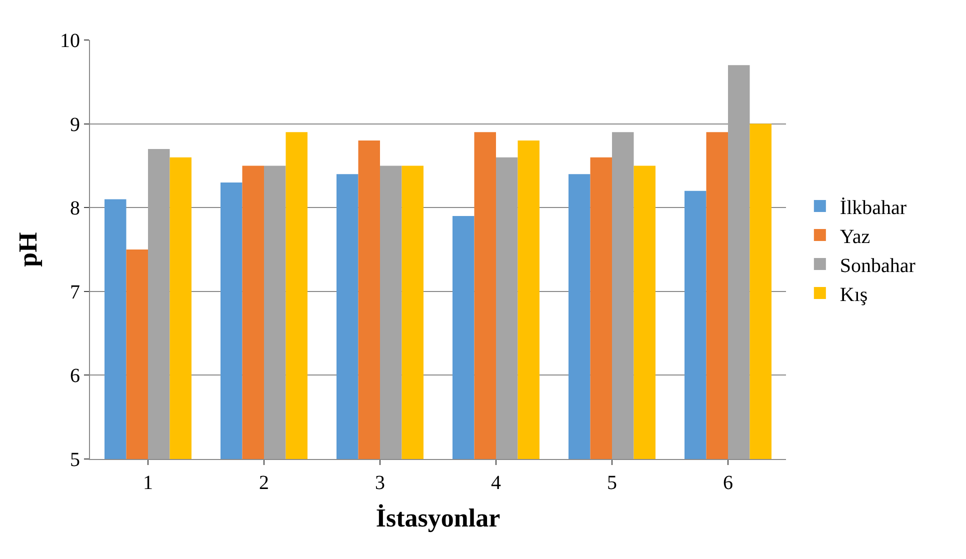 This screenshot has height=559, width=966. What do you see at coordinates (75, 292) in the screenshot?
I see `y-tick-label: 7` at bounding box center [75, 292].